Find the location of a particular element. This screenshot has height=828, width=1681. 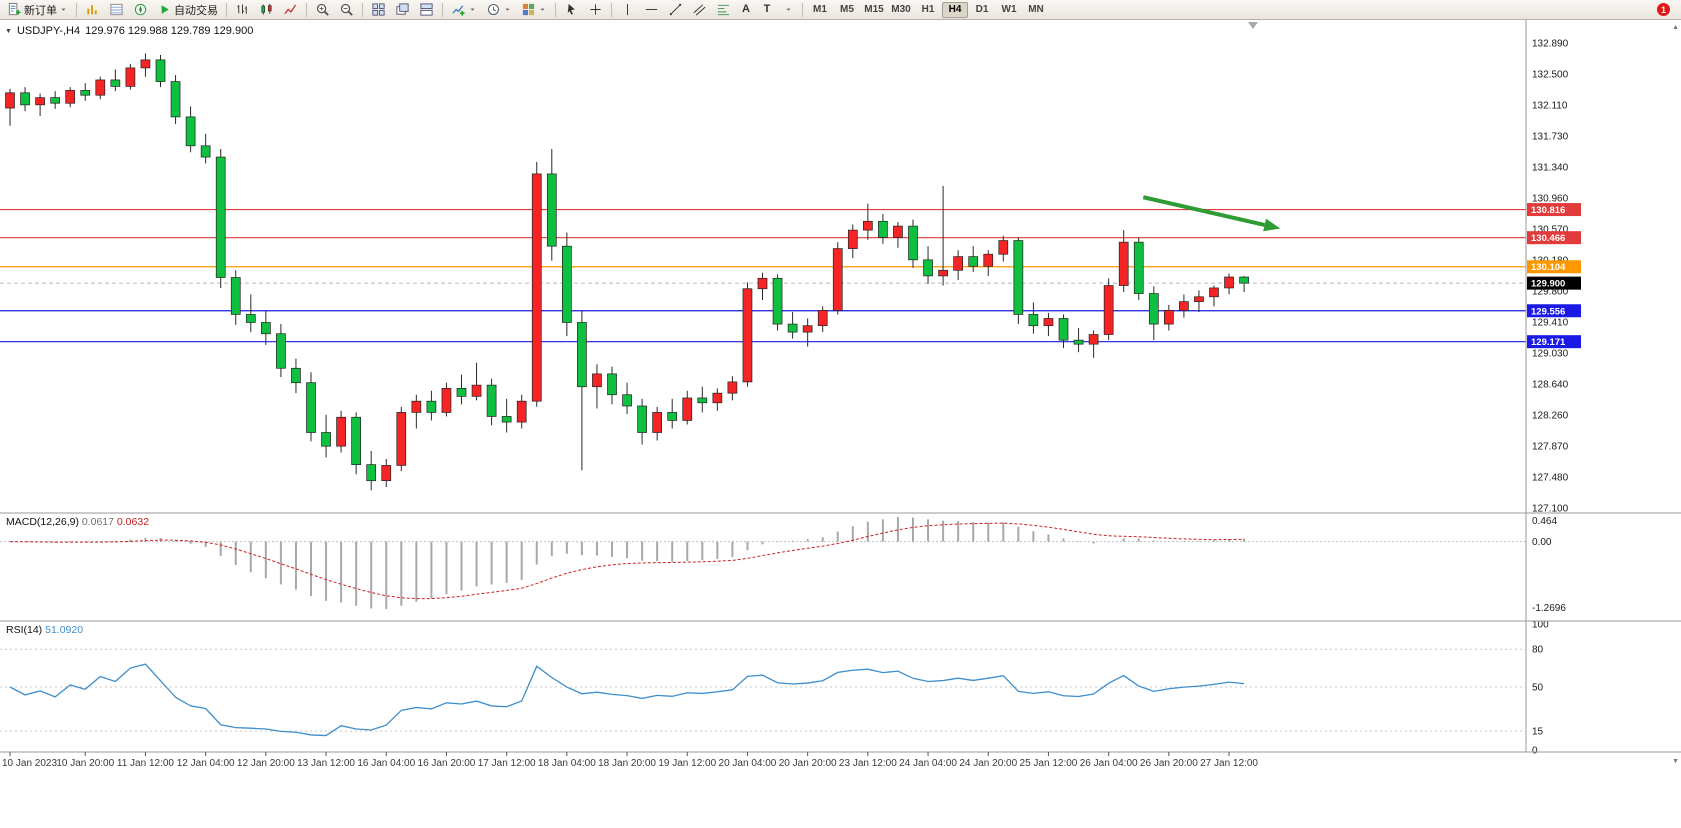

periods-button is located at coordinates (499, 9).